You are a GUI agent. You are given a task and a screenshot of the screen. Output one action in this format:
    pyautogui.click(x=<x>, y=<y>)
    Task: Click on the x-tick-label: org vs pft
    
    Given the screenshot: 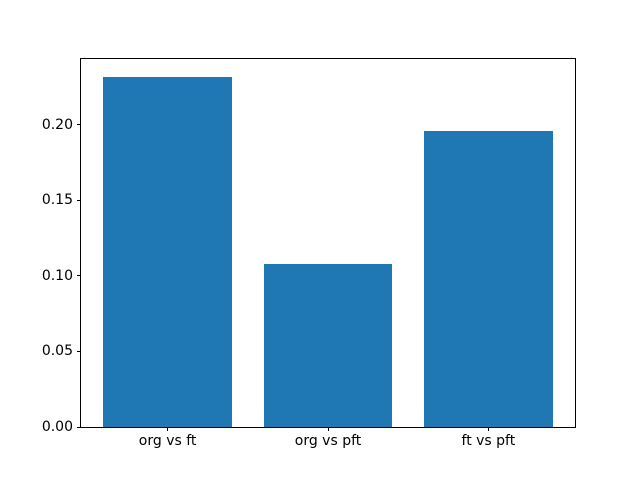 What is the action you would take?
    pyautogui.click(x=328, y=441)
    